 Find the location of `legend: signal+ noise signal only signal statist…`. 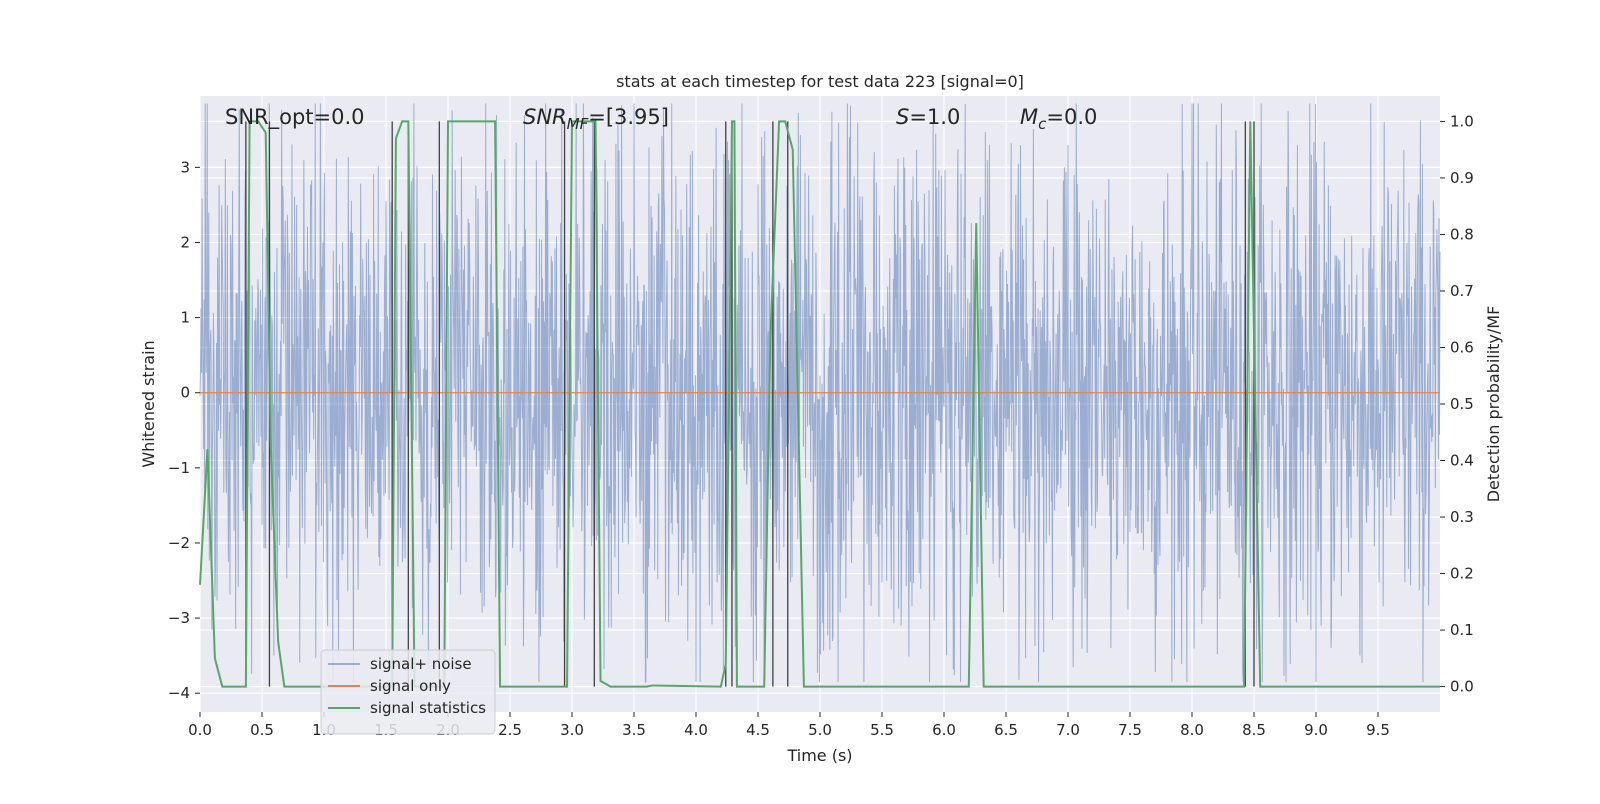

legend: signal+ noise signal only signal statist… is located at coordinates (408, 692).